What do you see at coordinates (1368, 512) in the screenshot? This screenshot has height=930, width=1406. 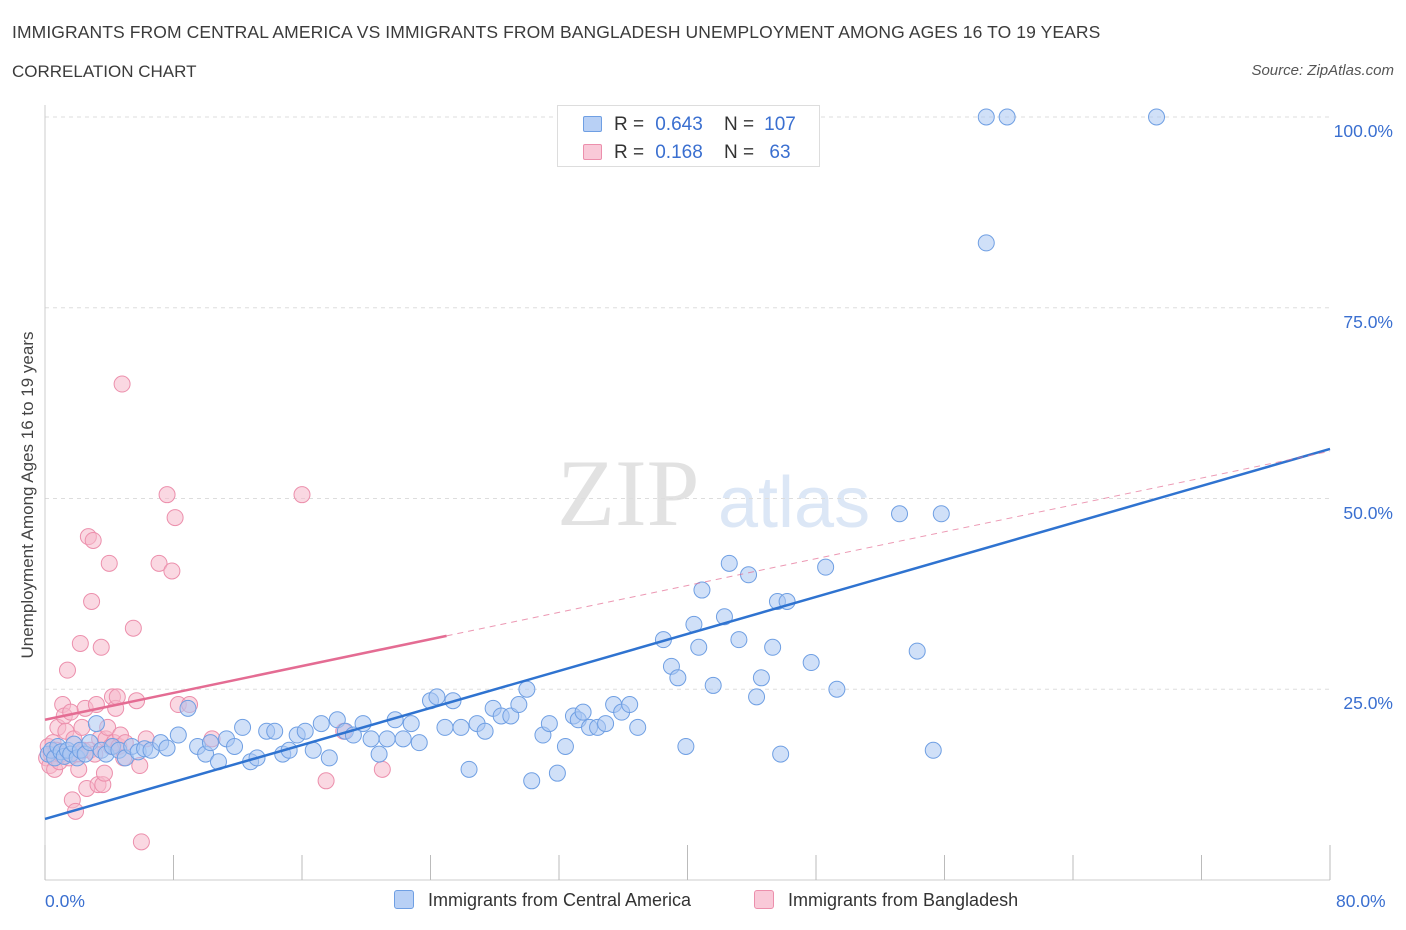 I see `y-tick-label: 50.0%` at bounding box center [1368, 512].